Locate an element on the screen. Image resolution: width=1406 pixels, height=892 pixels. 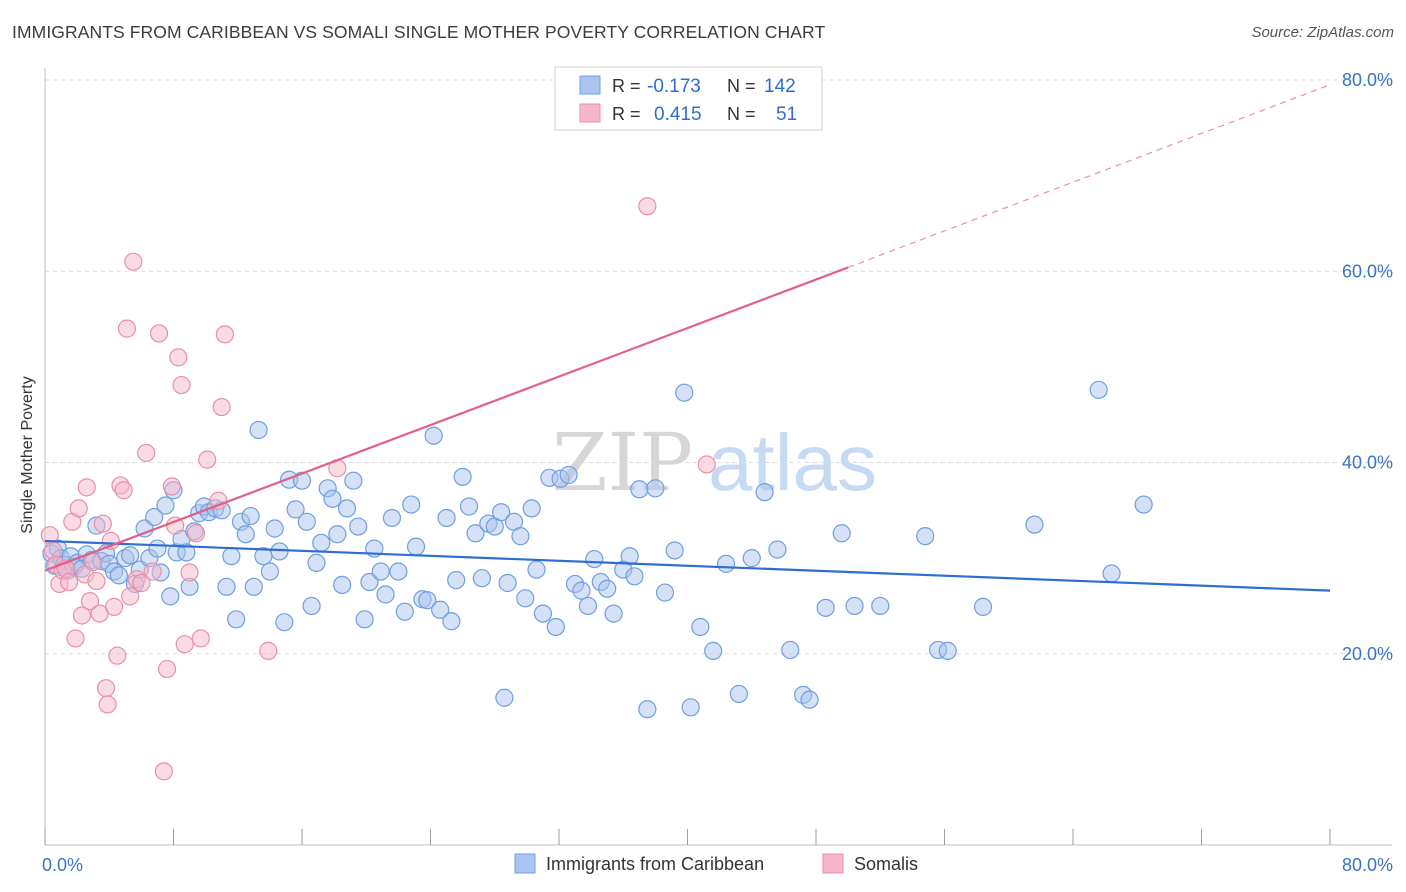
legend-n-value-2: 51 is located at coordinates (786, 114).